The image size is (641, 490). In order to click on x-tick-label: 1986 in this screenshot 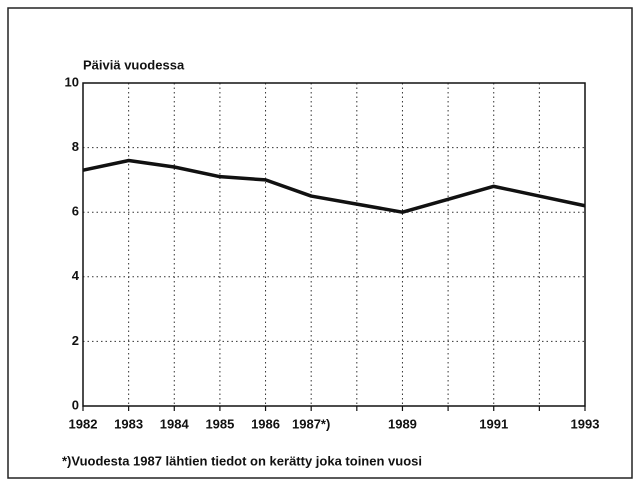, I will do `click(265, 423)`.